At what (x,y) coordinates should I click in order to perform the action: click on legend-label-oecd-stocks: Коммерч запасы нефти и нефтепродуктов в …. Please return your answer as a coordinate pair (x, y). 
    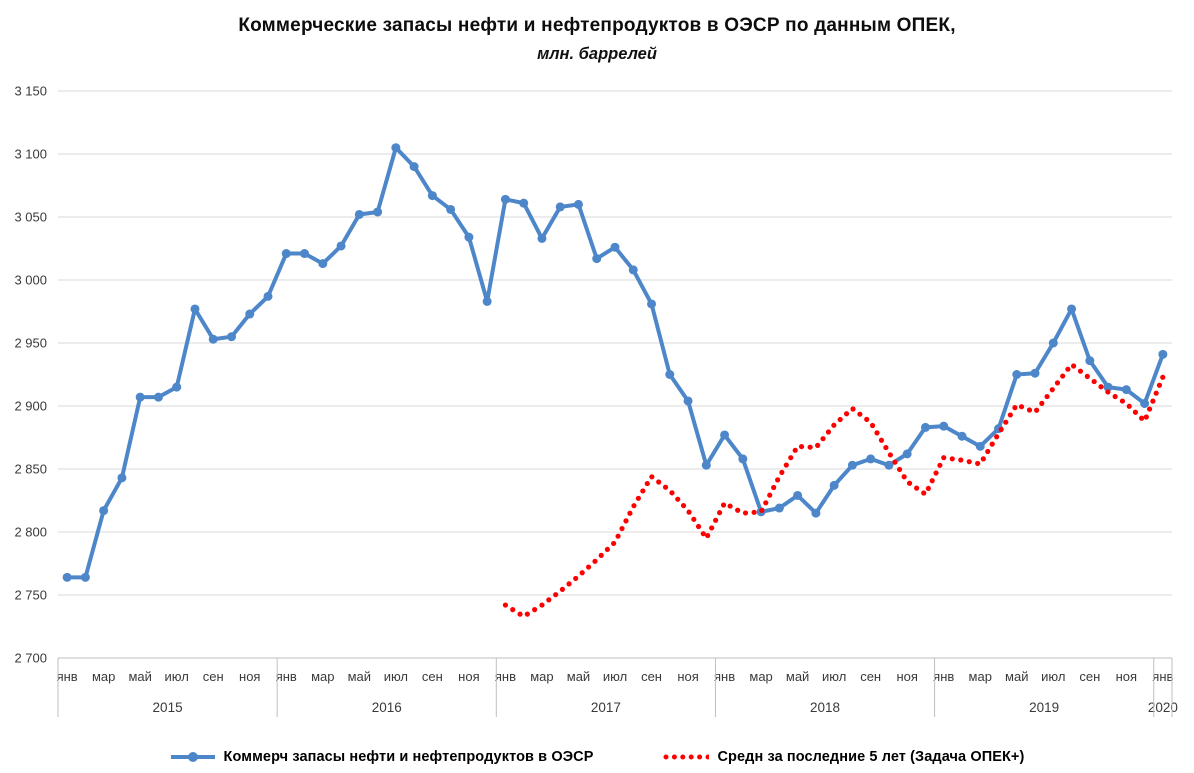
    Looking at the image, I should click on (408, 757).